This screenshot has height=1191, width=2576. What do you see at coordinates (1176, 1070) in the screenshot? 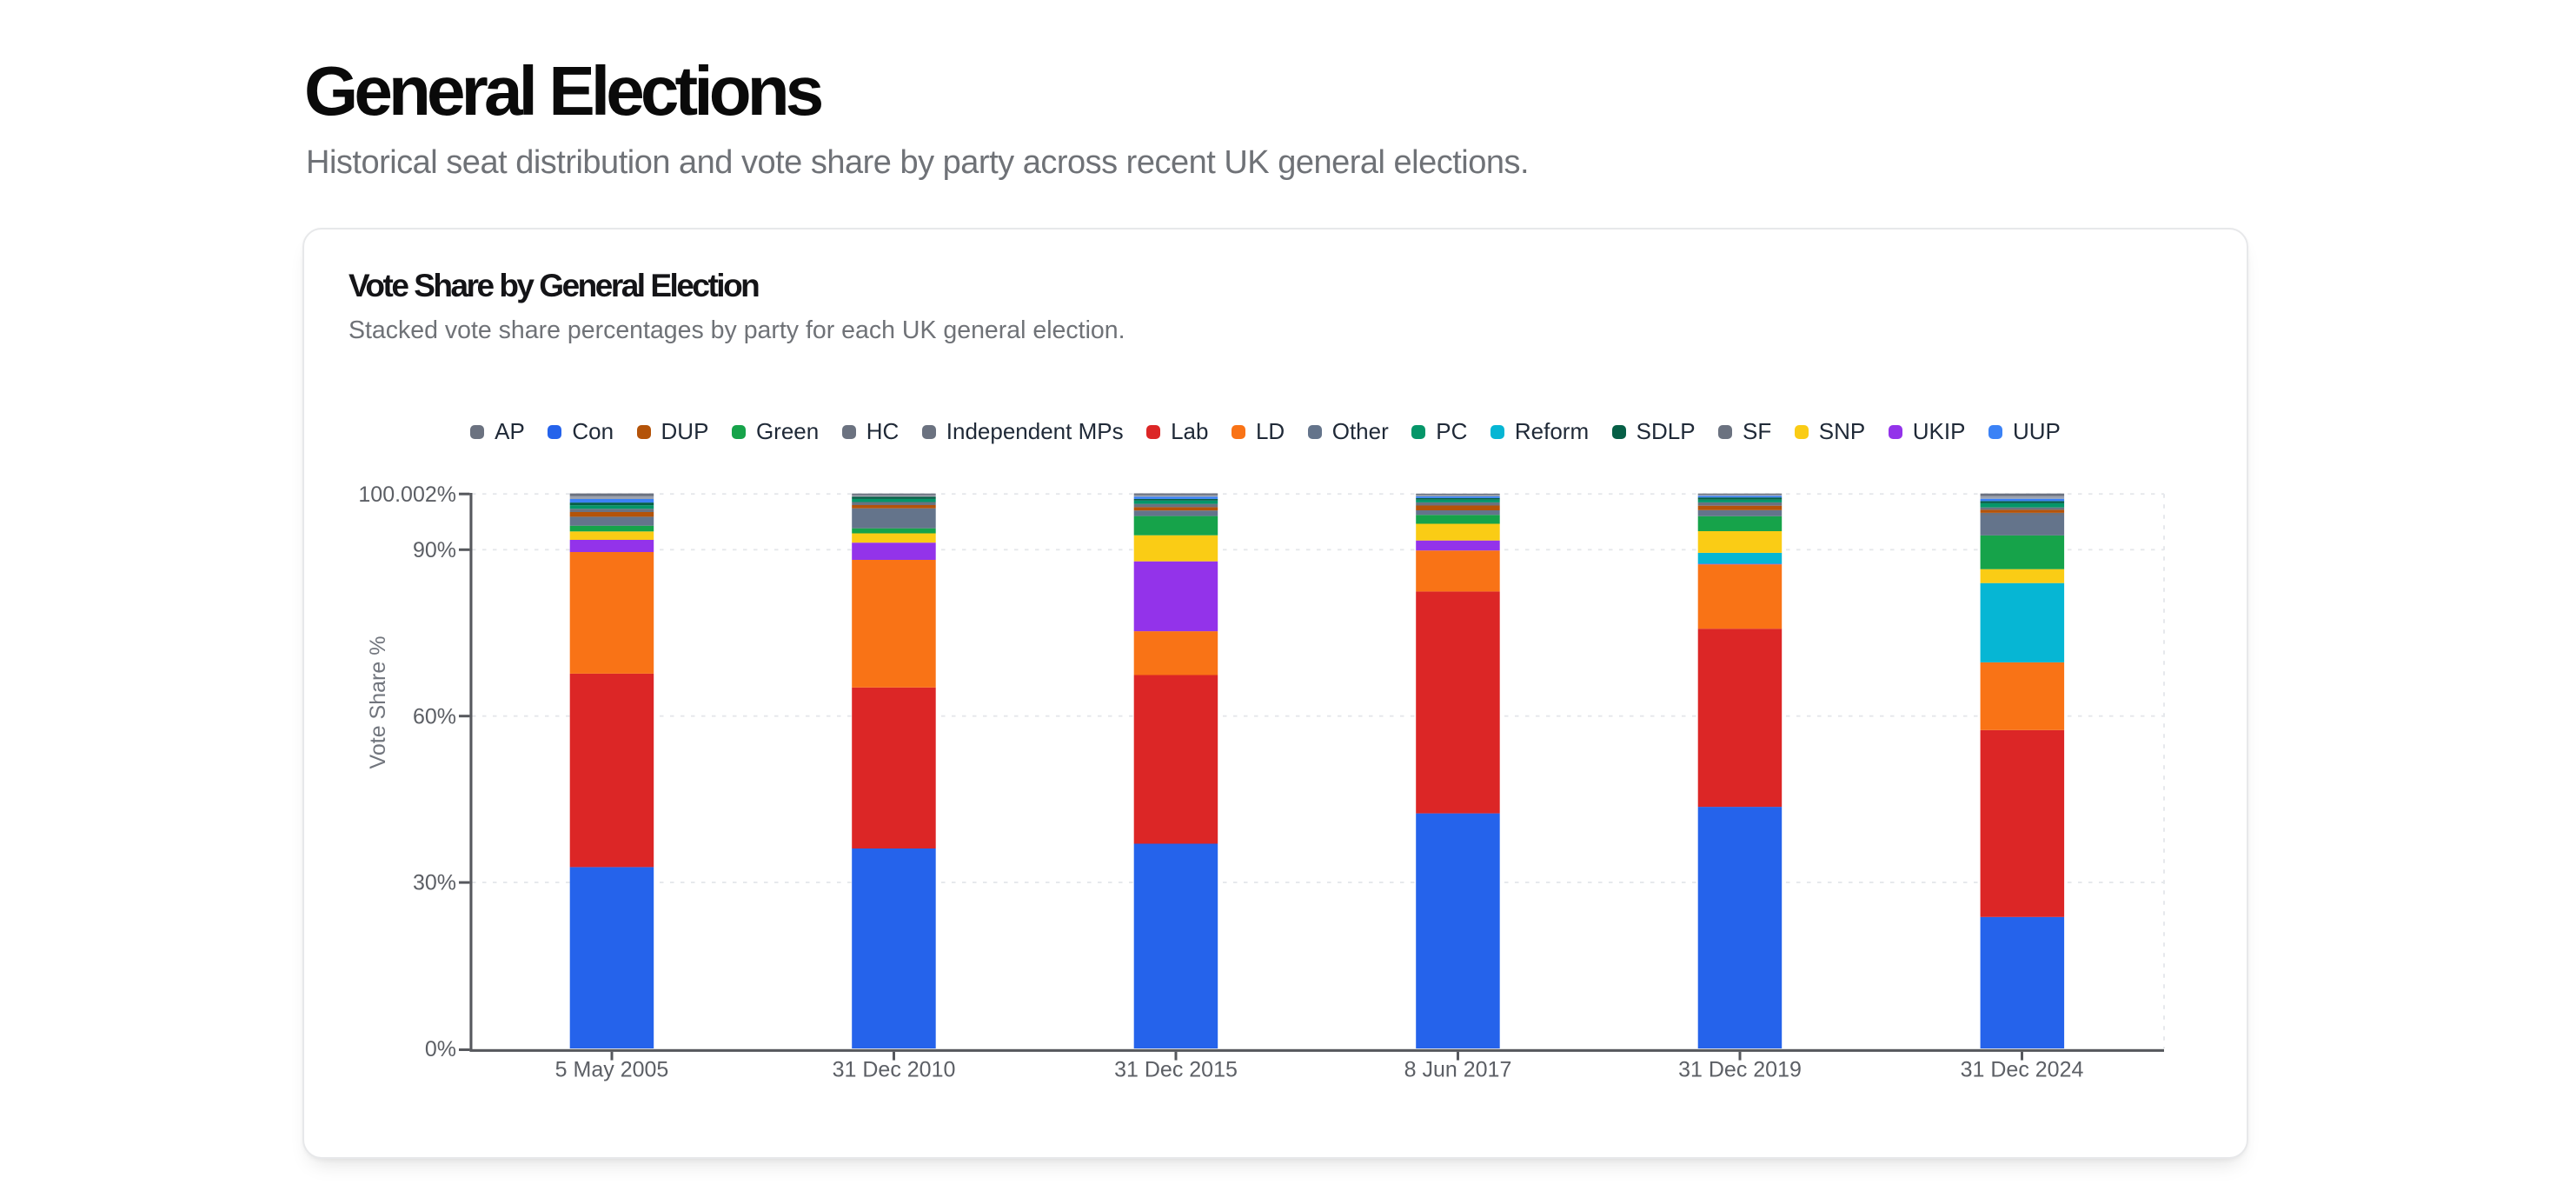
I see `svg-text: 31 Dec 2015` at bounding box center [1176, 1070].